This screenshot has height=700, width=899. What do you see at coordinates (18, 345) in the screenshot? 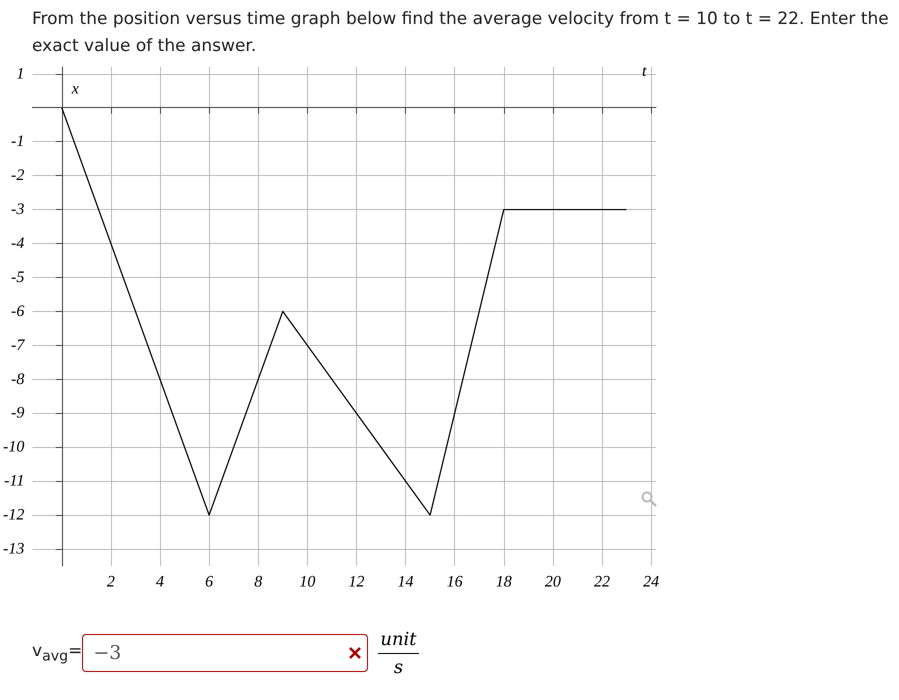
I see `y-tick-label: -7` at bounding box center [18, 345].